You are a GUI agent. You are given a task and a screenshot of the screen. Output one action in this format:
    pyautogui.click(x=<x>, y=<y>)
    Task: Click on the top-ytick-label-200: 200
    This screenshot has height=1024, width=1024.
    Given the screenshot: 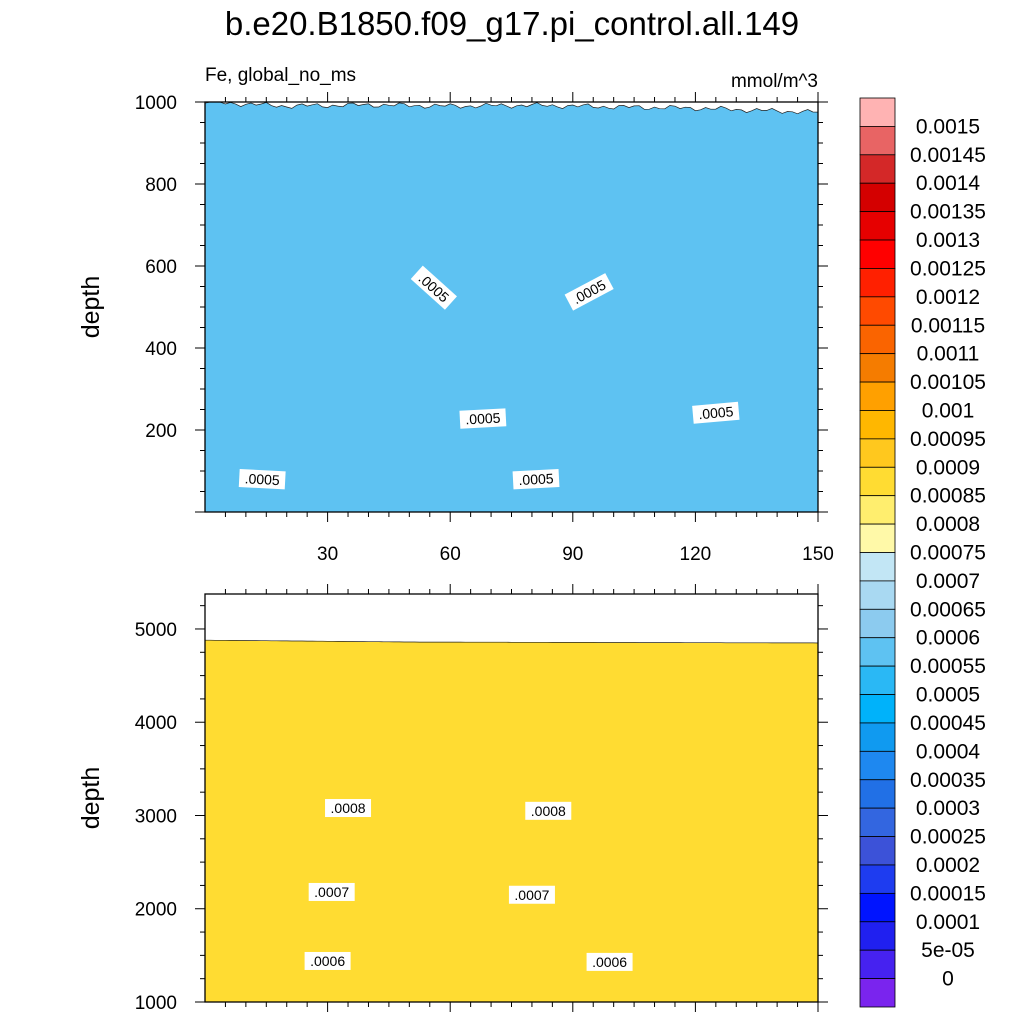 What is the action you would take?
    pyautogui.click(x=161, y=431)
    